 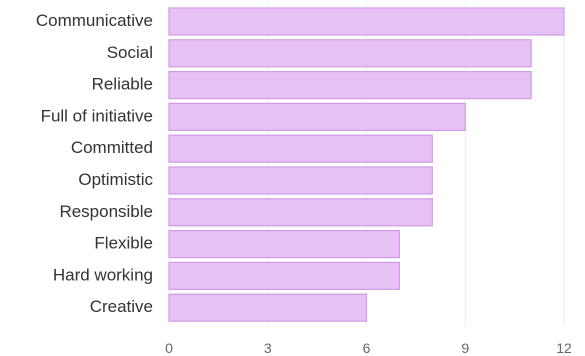 What do you see at coordinates (268, 348) in the screenshot?
I see `x-tick-label: 3` at bounding box center [268, 348].